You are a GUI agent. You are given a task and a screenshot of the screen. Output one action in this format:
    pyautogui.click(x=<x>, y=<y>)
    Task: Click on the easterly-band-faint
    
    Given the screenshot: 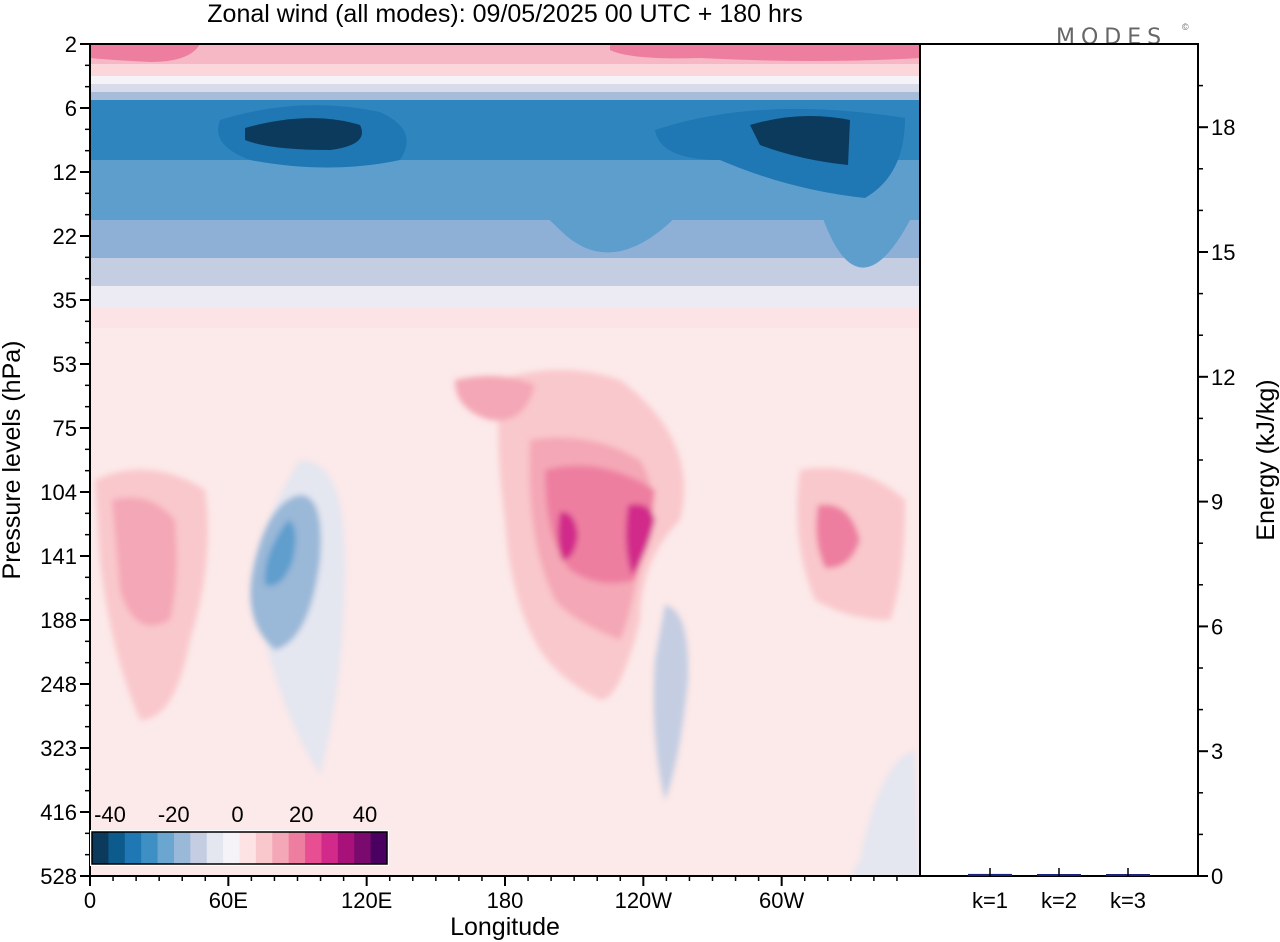 What is the action you would take?
    pyautogui.click(x=505, y=272)
    